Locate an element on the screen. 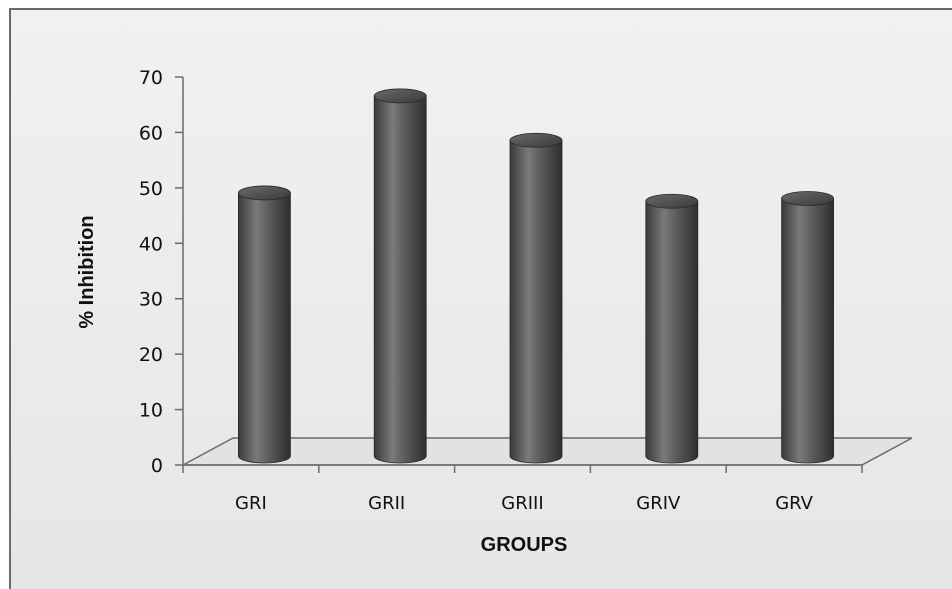 This screenshot has width=952, height=589. y-tick-label: 30 is located at coordinates (151, 300).